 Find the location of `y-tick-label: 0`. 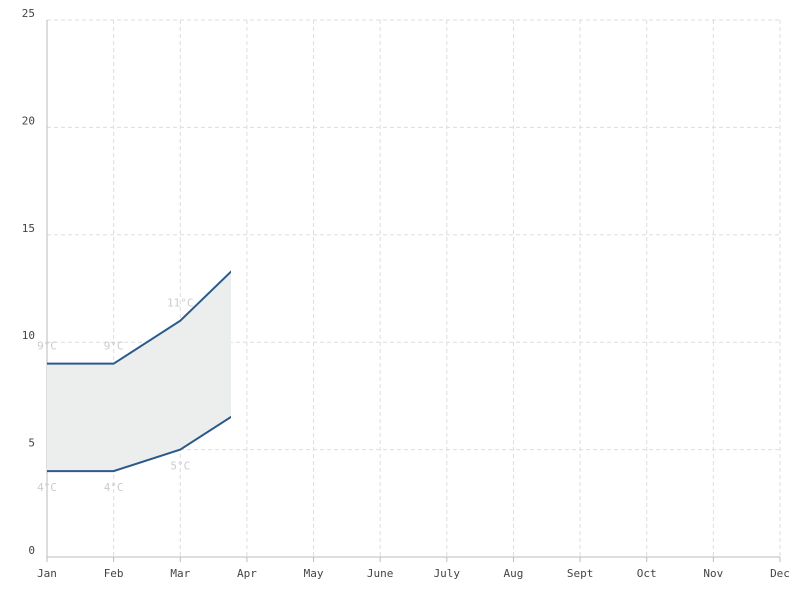

y-tick-label: 0 is located at coordinates (31, 550).